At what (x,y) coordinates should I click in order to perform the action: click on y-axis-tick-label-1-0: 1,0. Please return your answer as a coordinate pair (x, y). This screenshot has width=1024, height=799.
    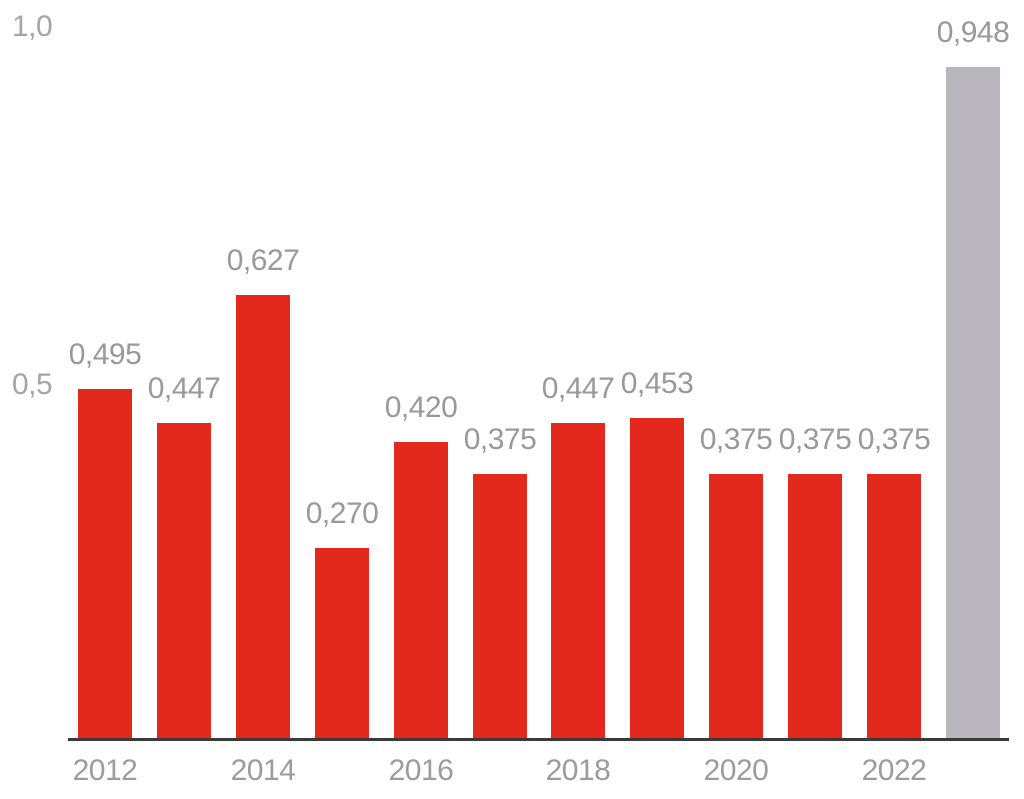
    Looking at the image, I should click on (32, 26).